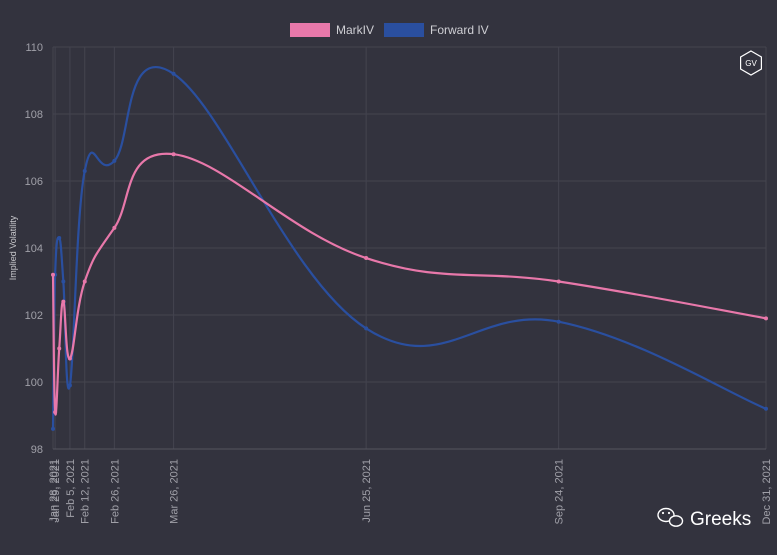  Describe the element at coordinates (367, 491) in the screenshot. I see `x-tick-label: Jun 25, 2021` at that location.